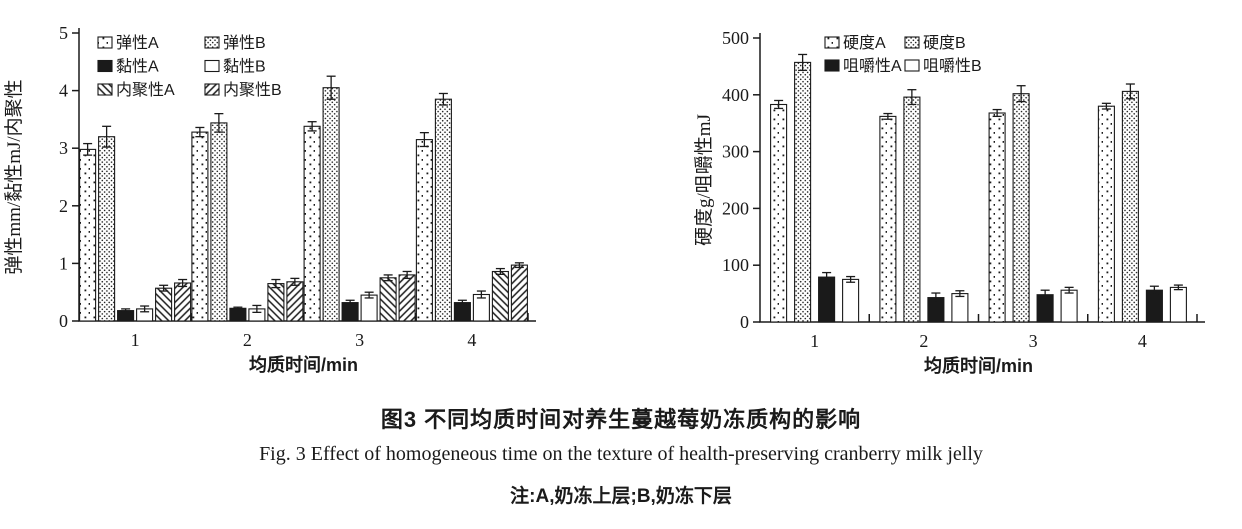 This screenshot has height=529, width=1242. I want to click on bar-弹性A-t1, so click(88, 235).